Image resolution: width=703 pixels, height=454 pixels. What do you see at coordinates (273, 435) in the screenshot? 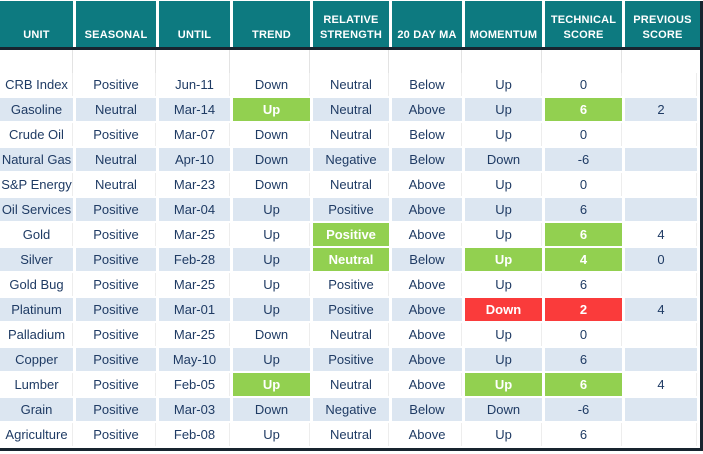
I see `cell-agriculture-trend: Up` at bounding box center [273, 435].